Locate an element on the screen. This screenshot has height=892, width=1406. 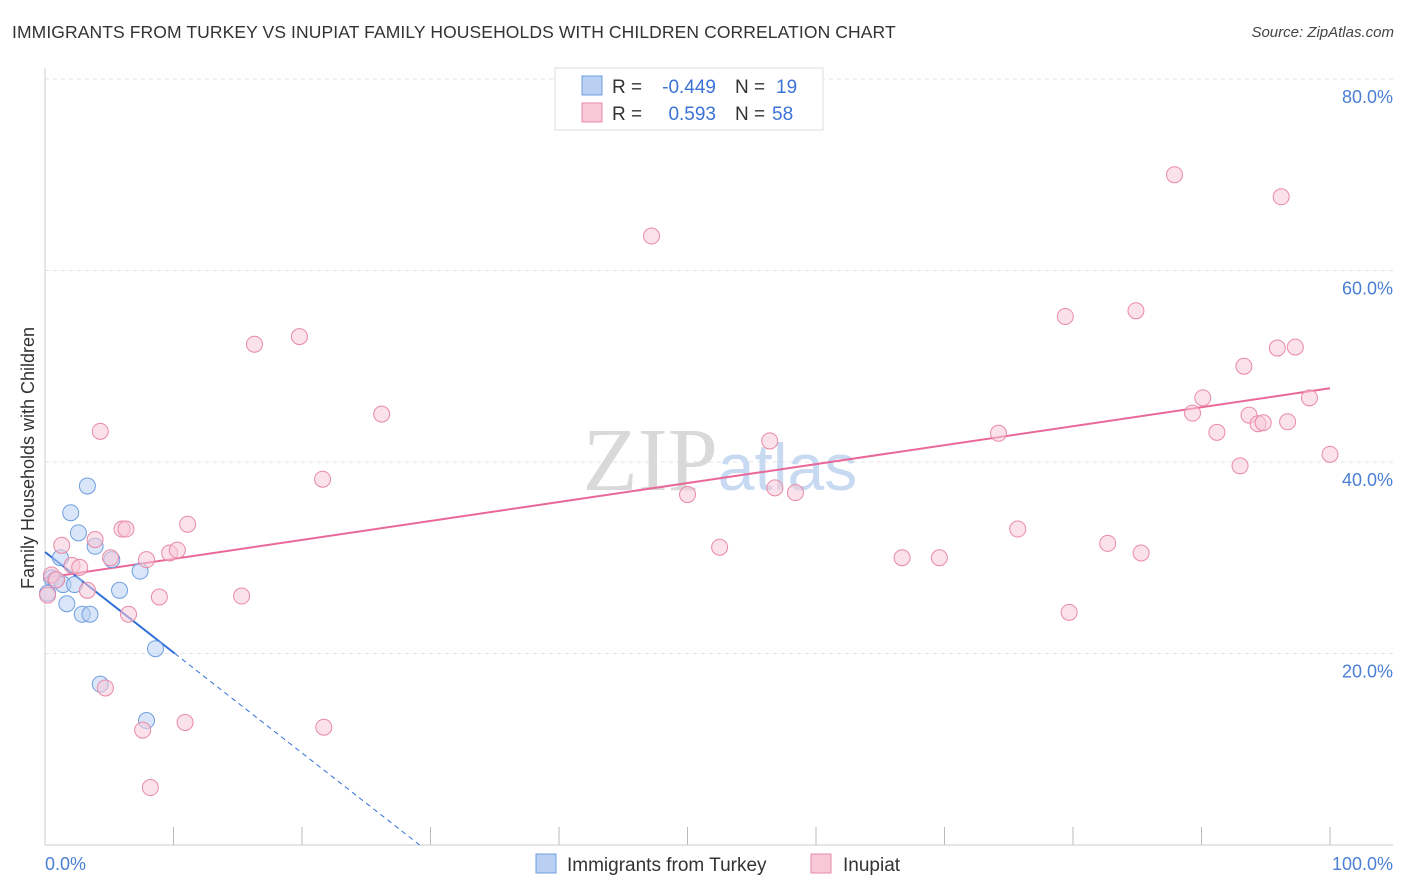
r-value: -0.449 is located at coordinates (689, 87).